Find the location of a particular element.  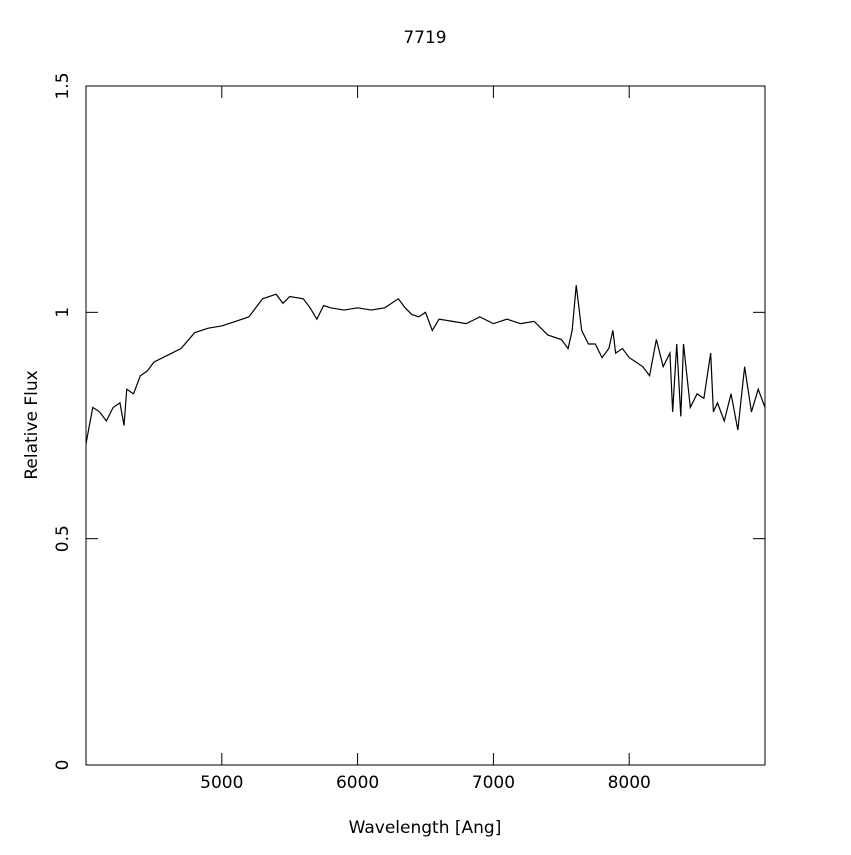

x-axis-label: Wavelength [Ang] is located at coordinates (425, 828).